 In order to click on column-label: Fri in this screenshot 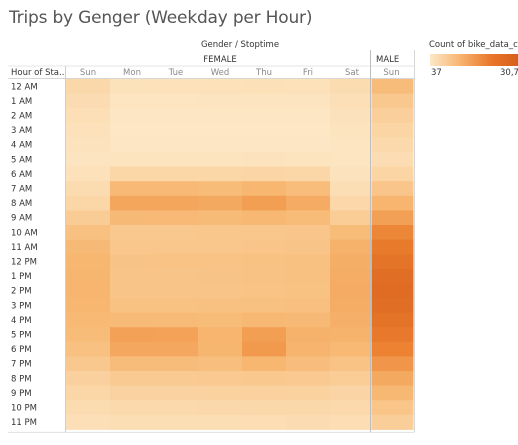, I will do `click(308, 73)`.